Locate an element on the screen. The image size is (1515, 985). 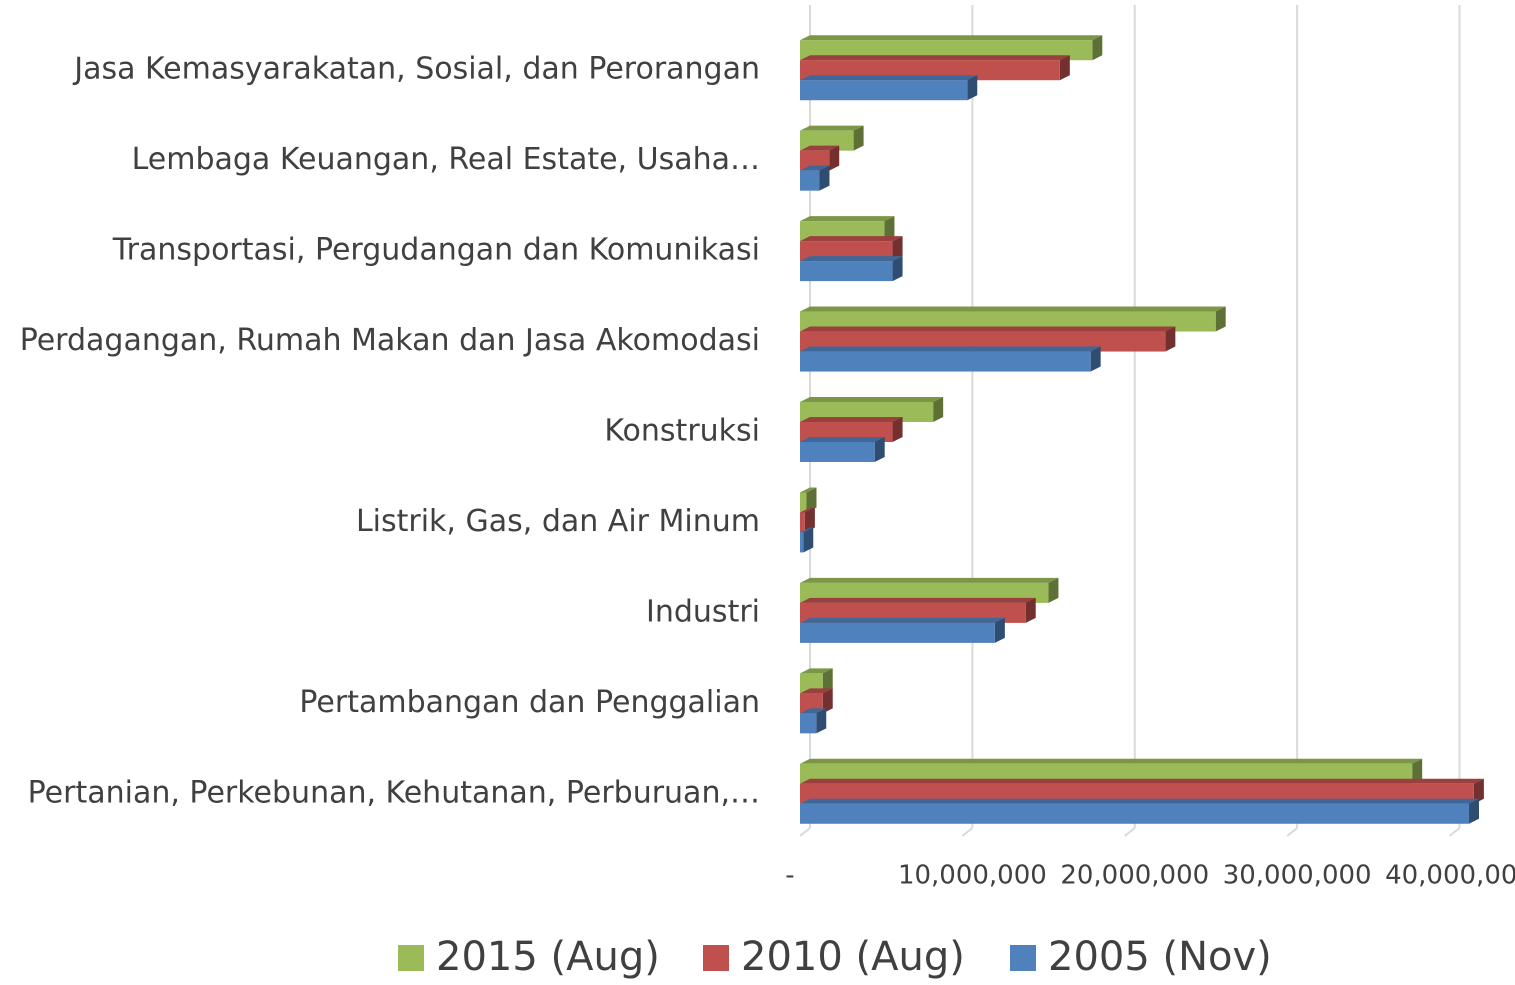
legend-label: 2005 (Nov) is located at coordinates (1160, 957).